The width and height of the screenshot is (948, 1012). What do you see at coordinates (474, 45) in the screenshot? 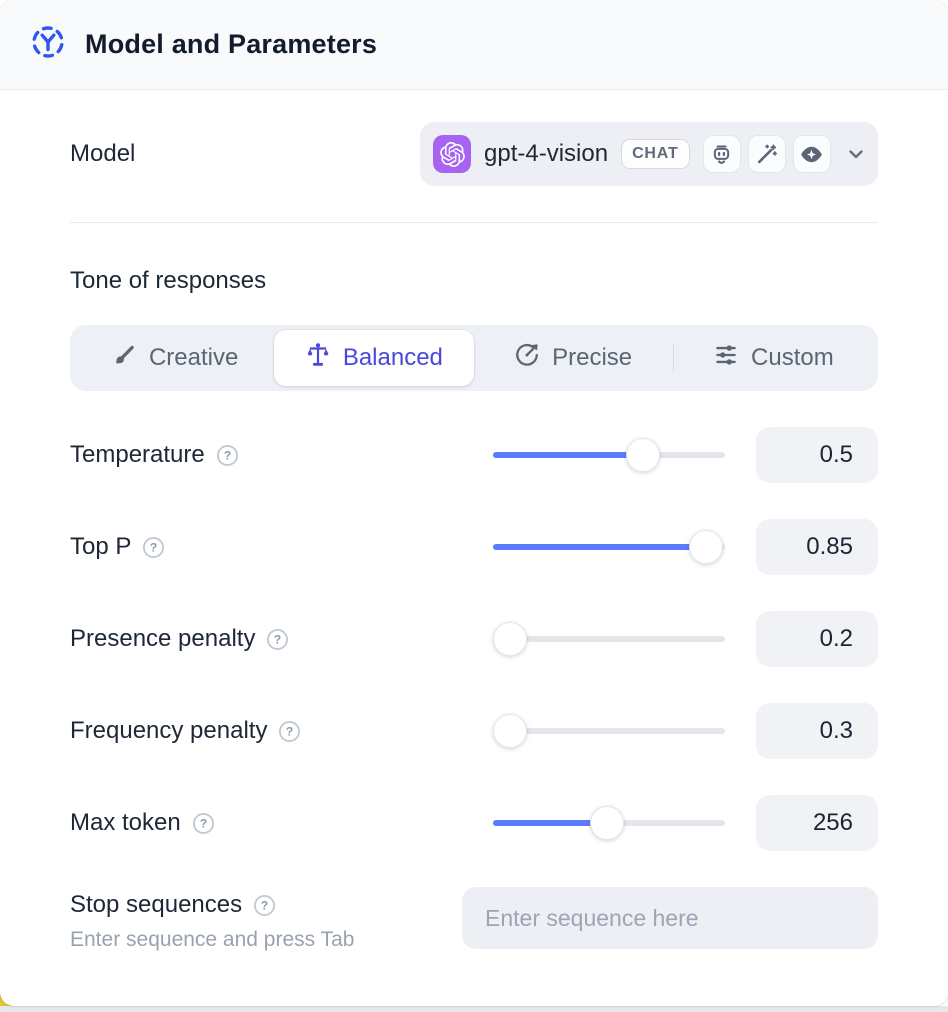
I see `card-header: Model and Parameters` at bounding box center [474, 45].